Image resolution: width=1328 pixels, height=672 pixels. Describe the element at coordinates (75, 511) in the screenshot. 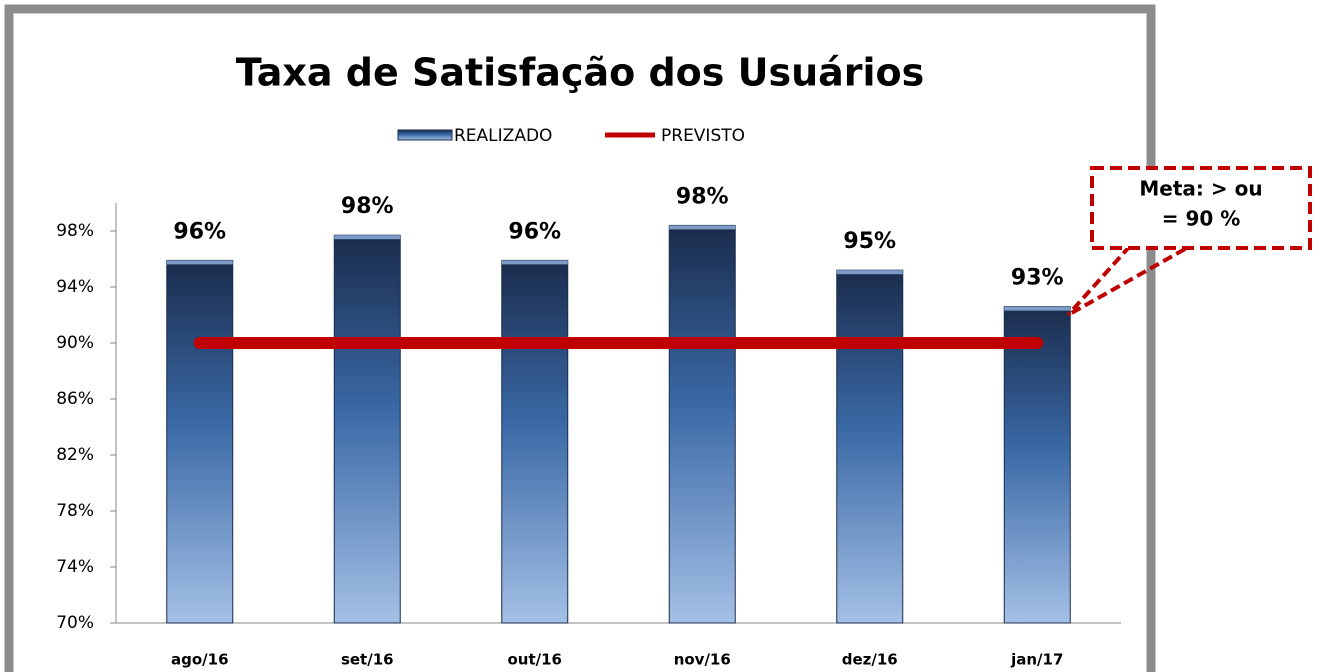

I see `y-tick-label: 78%` at that location.